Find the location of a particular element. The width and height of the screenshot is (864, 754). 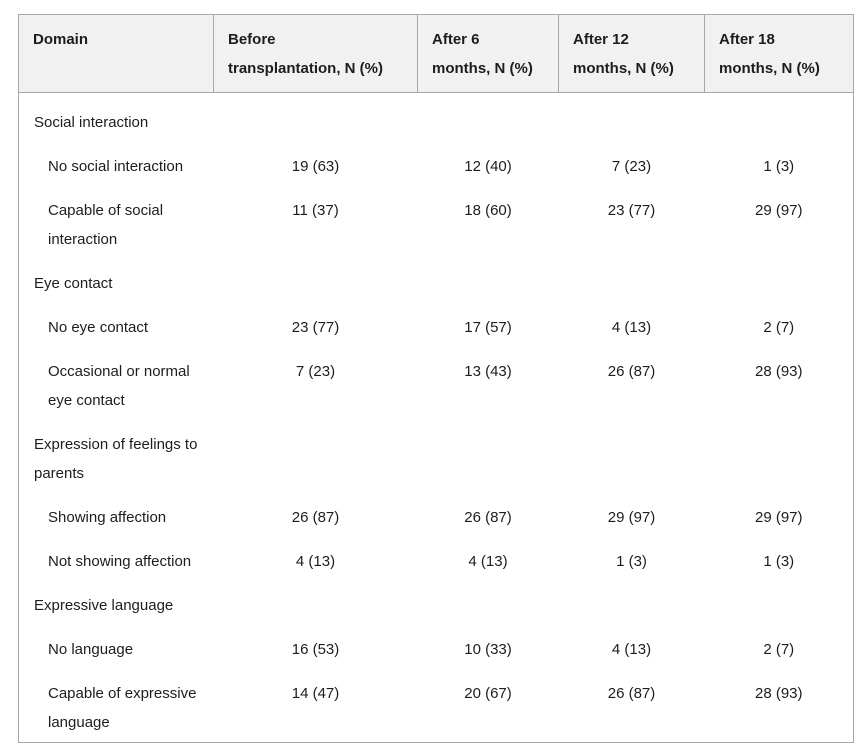

section-label: Expression of feelings to parents is located at coordinates (116, 459).